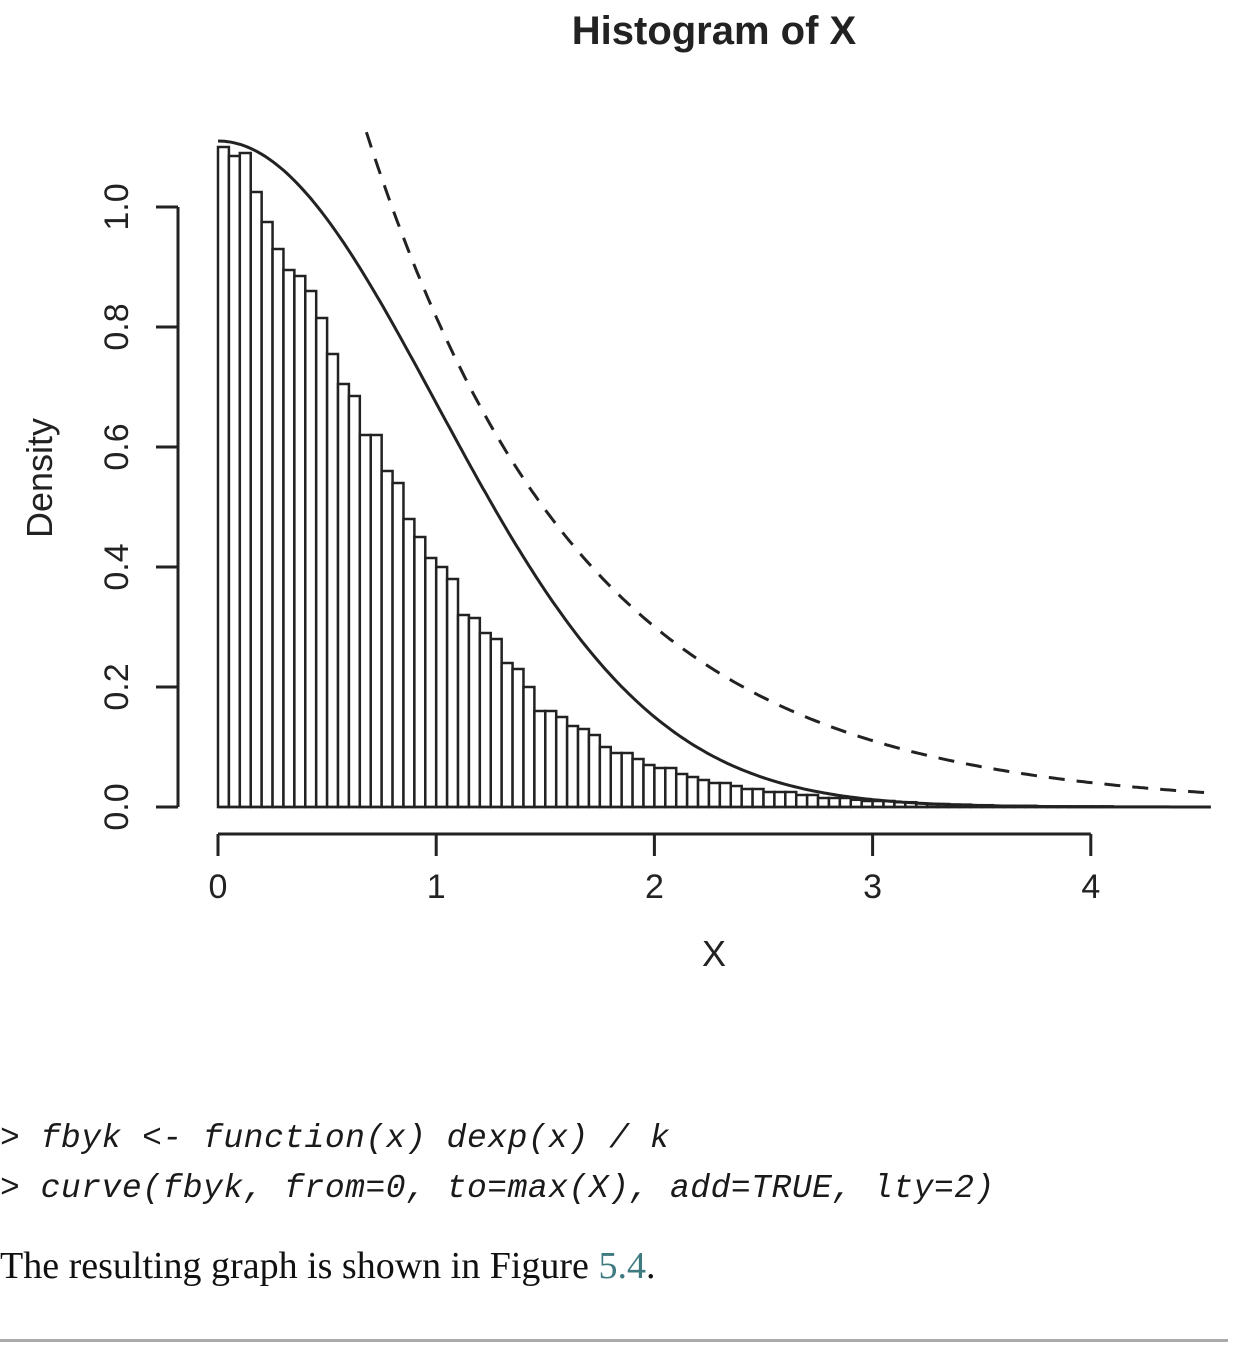 The image size is (1240, 1370). I want to click on x-tick-label: 3, so click(872, 887).